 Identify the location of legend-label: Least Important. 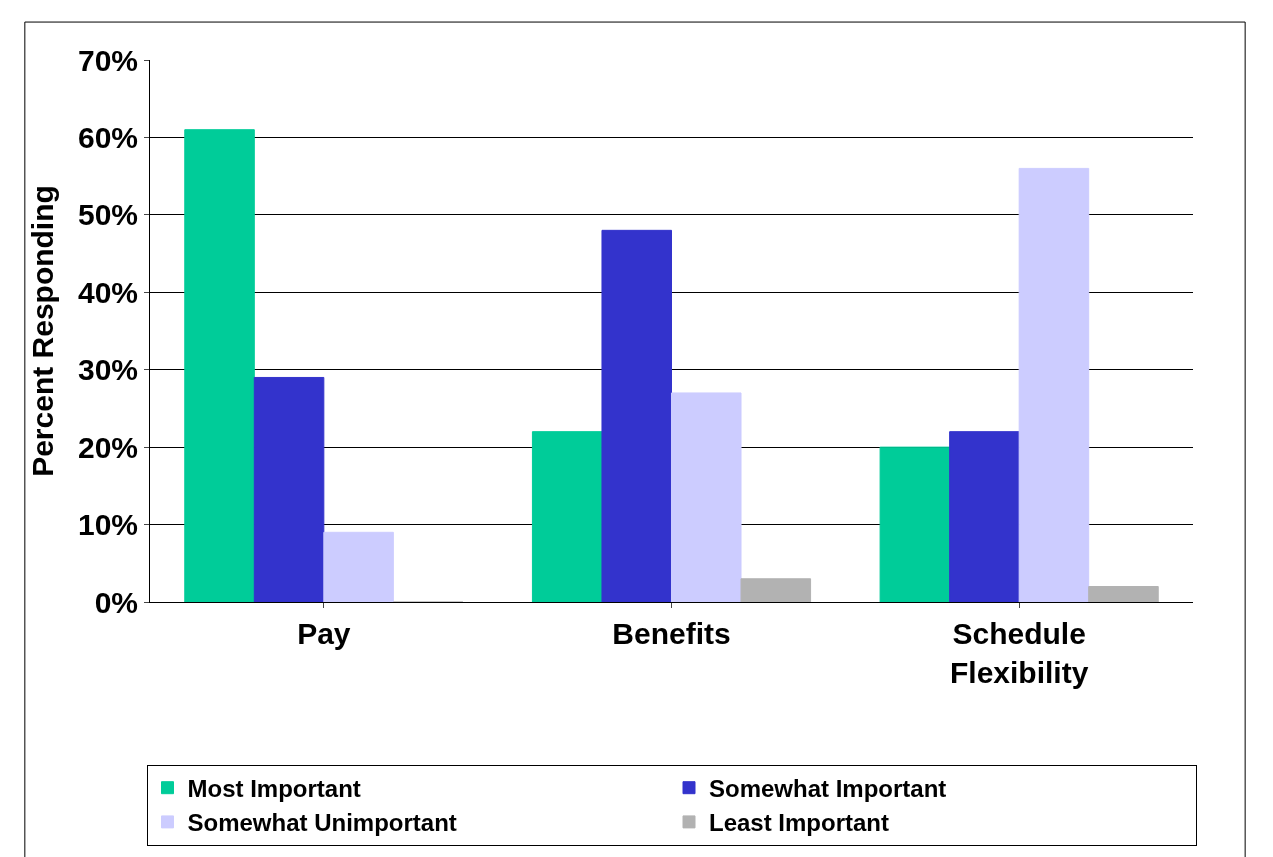
(799, 823).